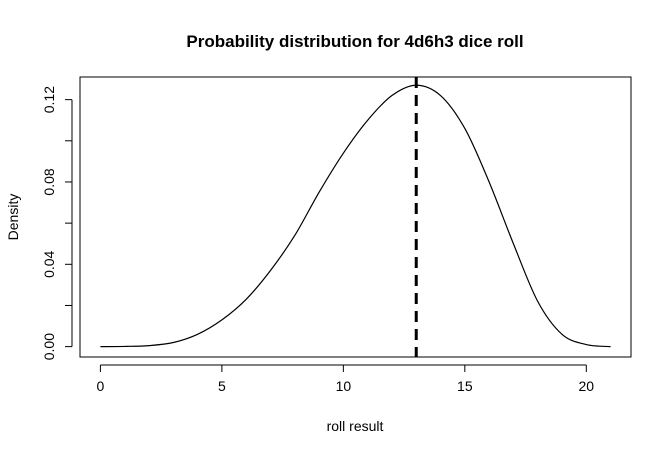  I want to click on x-axis-label: roll result, so click(355, 426).